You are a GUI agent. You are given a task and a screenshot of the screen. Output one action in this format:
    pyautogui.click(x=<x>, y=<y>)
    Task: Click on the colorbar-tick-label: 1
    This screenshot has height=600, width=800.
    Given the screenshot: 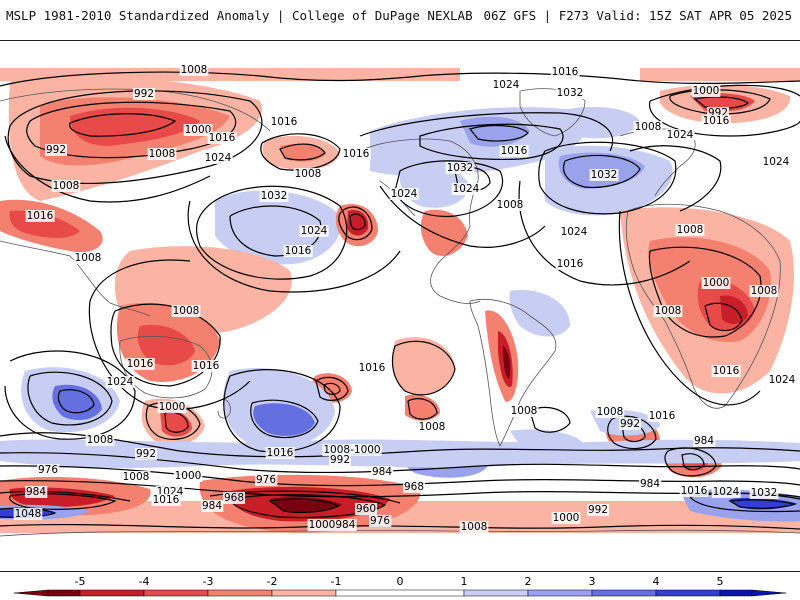 What is the action you would take?
    pyautogui.click(x=464, y=581)
    